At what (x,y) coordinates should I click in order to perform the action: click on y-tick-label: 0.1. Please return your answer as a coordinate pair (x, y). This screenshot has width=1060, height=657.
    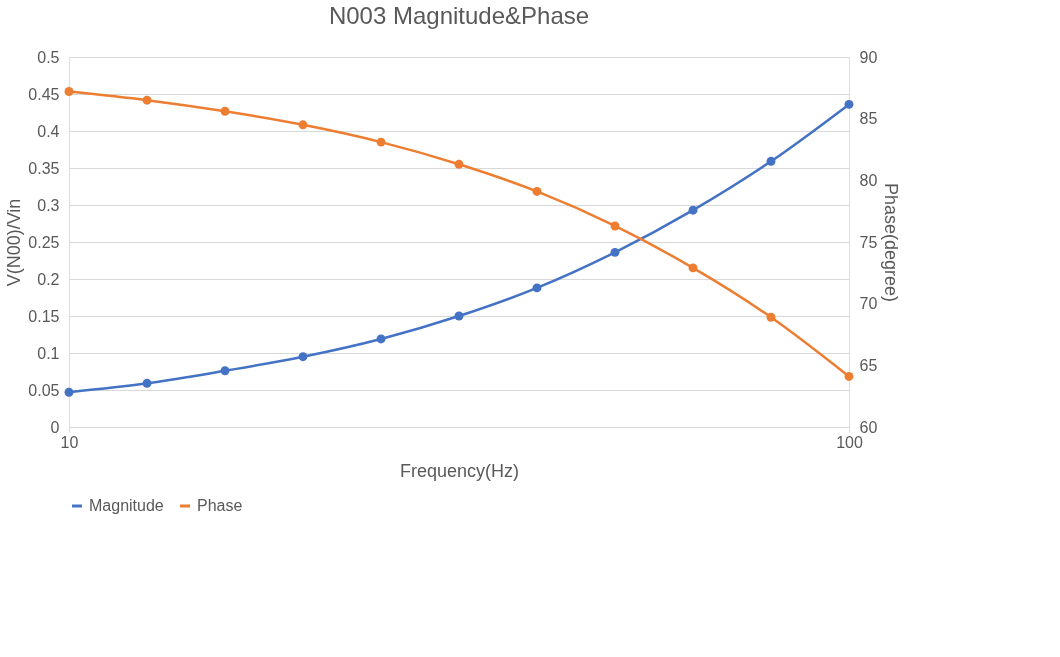
    Looking at the image, I should click on (48, 353).